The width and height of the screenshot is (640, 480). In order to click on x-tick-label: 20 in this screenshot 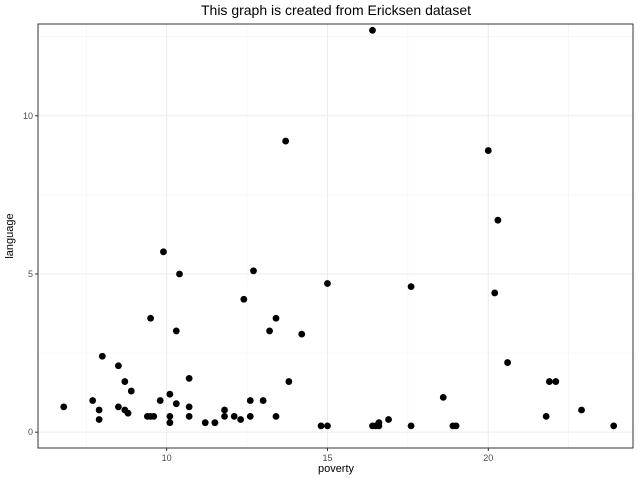, I will do `click(488, 458)`.